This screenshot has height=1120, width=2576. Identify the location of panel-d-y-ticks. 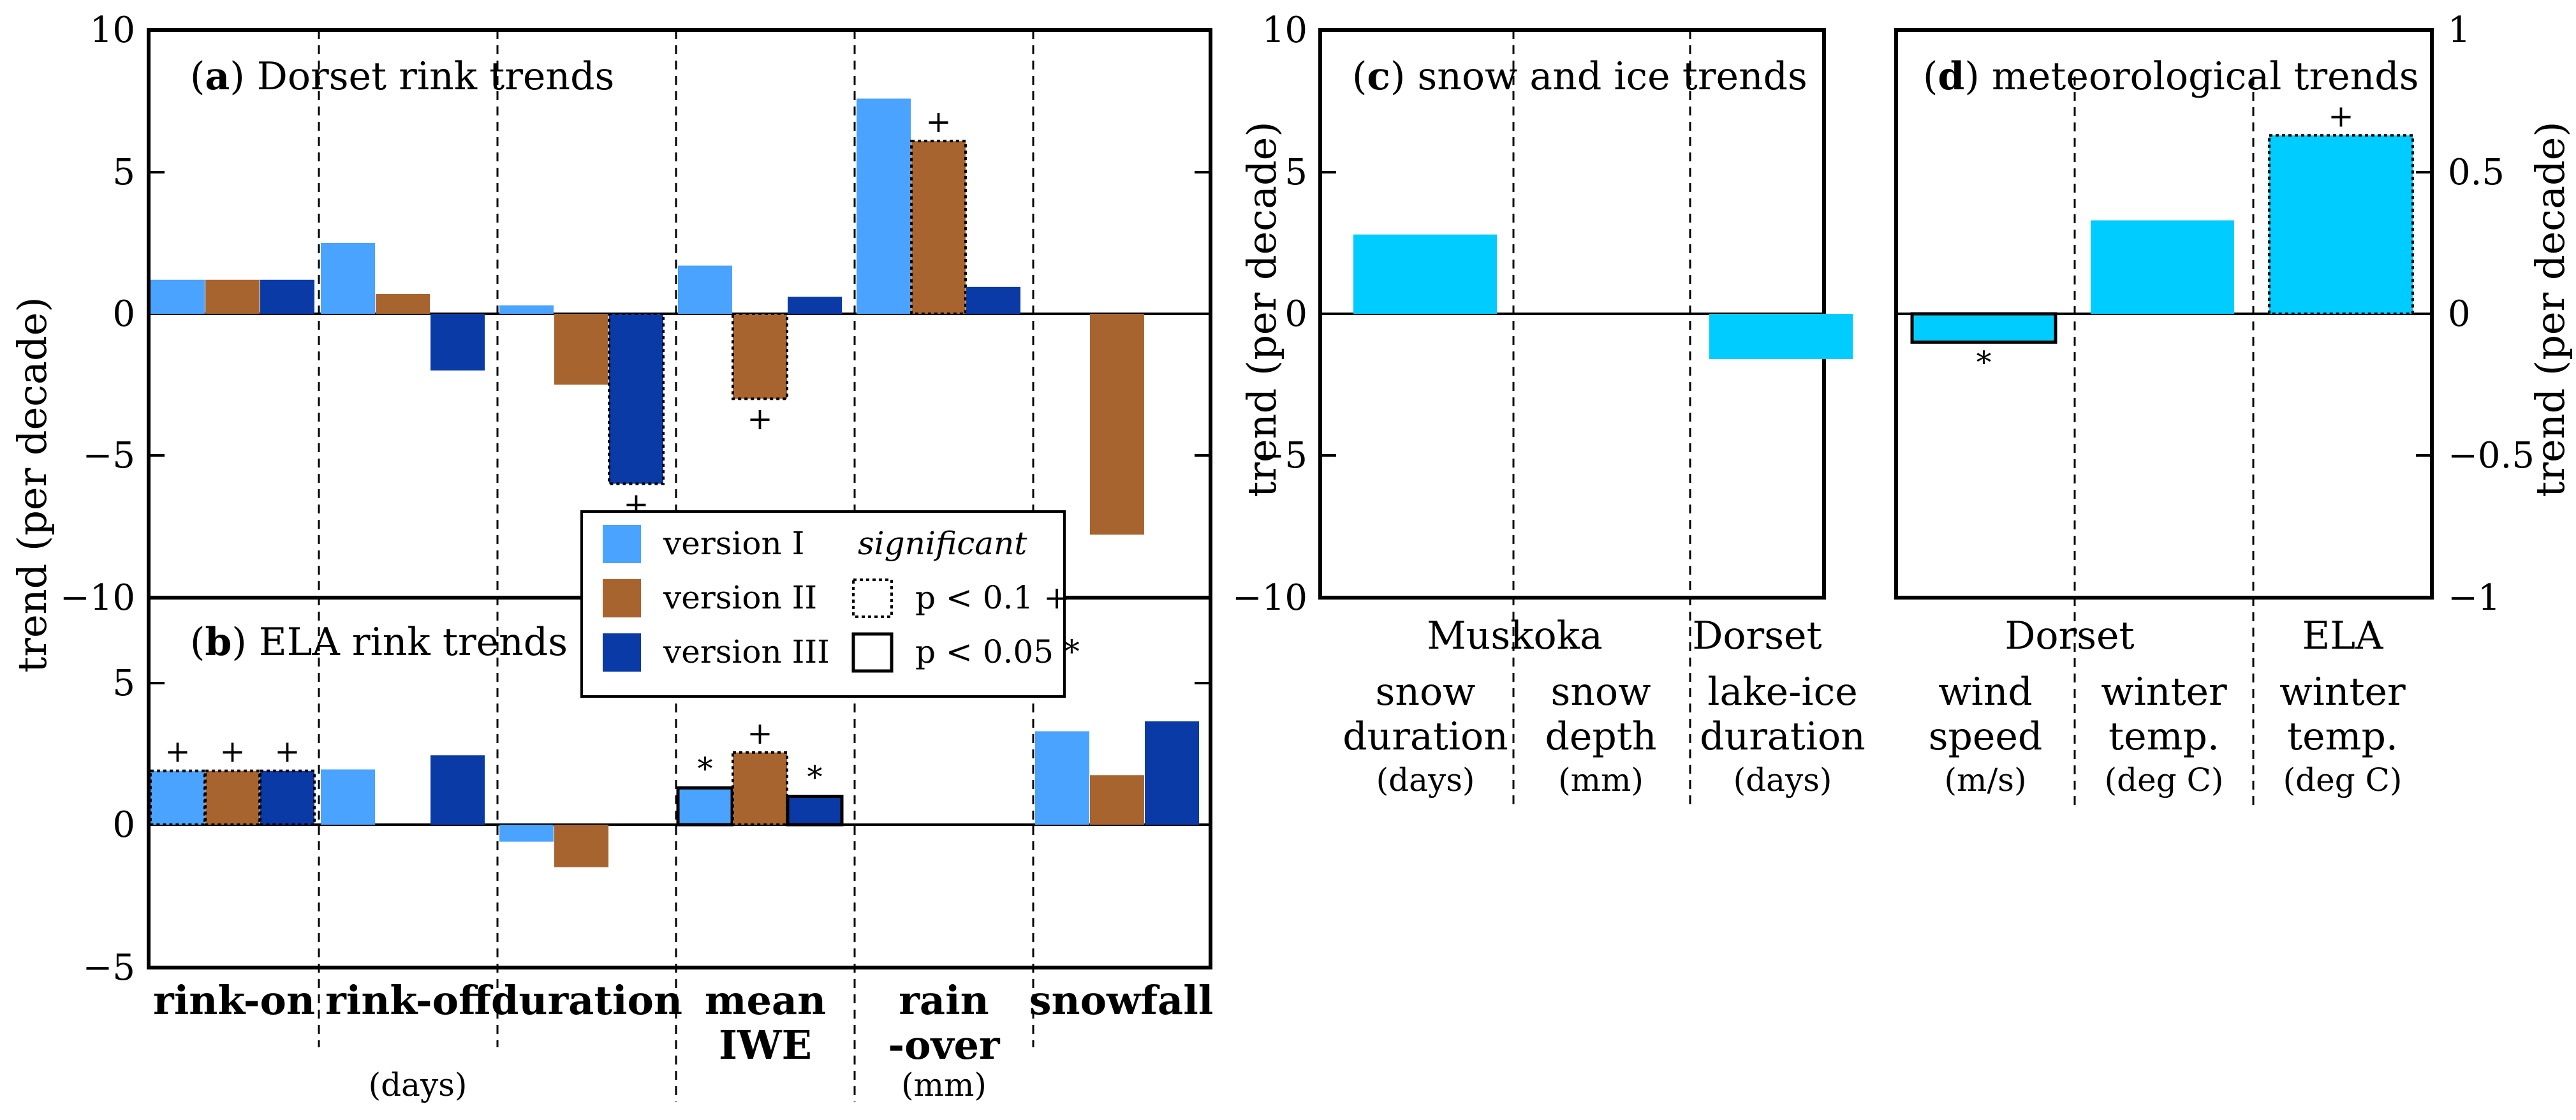
(2424, 314).